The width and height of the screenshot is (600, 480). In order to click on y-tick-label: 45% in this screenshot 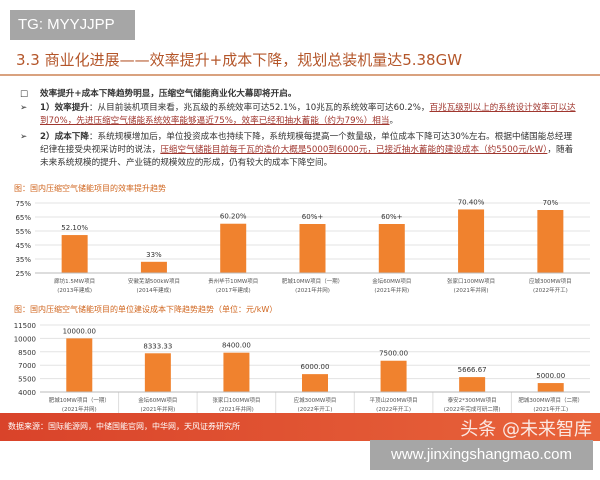, I will do `click(23, 246)`.